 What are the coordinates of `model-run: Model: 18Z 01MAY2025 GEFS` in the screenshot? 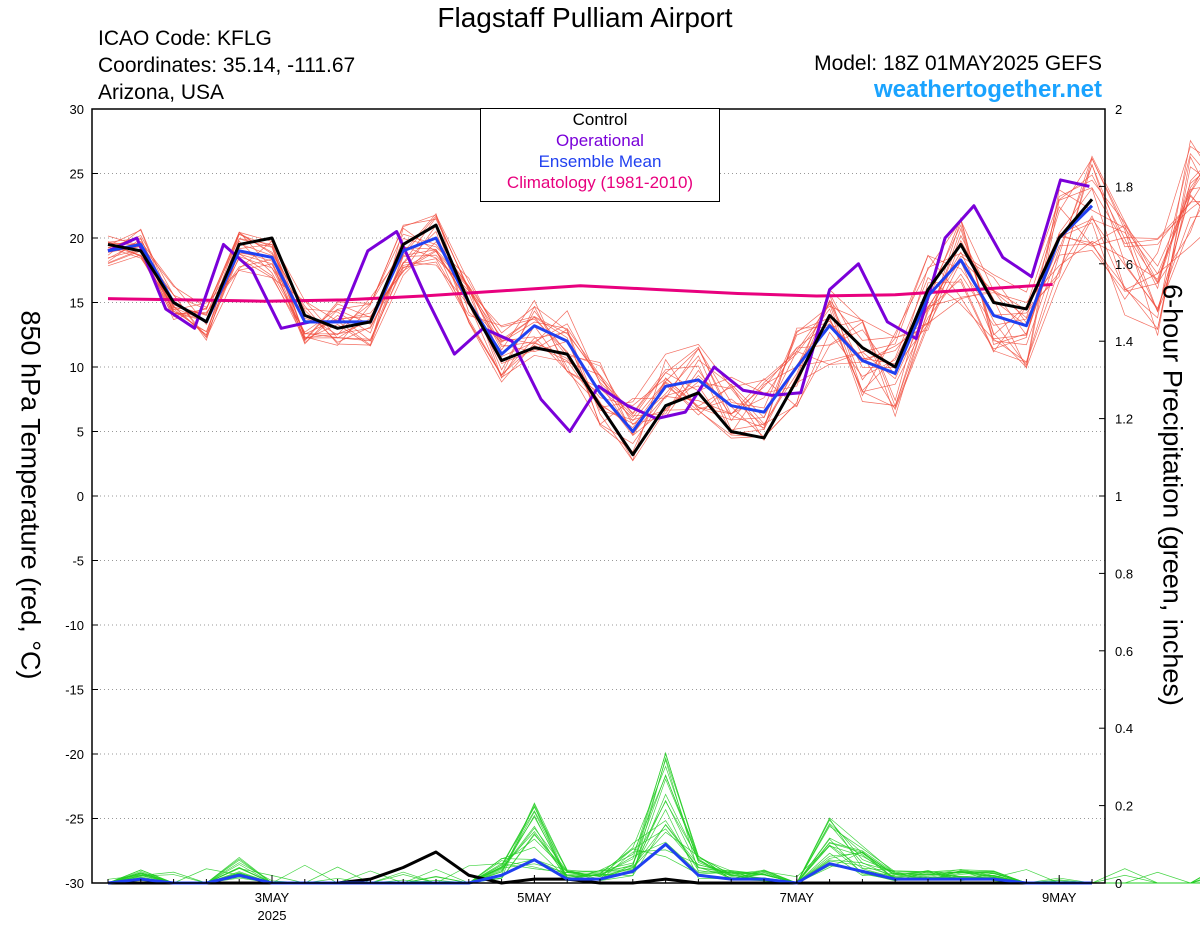 It's located at (958, 63).